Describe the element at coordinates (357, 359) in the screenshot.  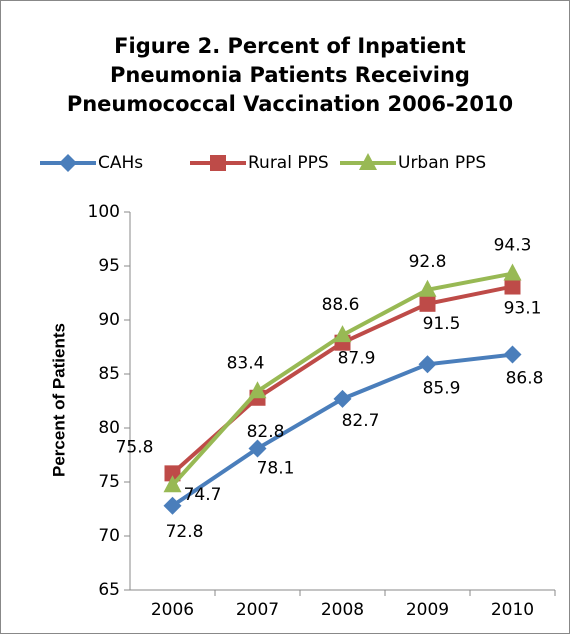
I see `data-label: 87.9` at that location.